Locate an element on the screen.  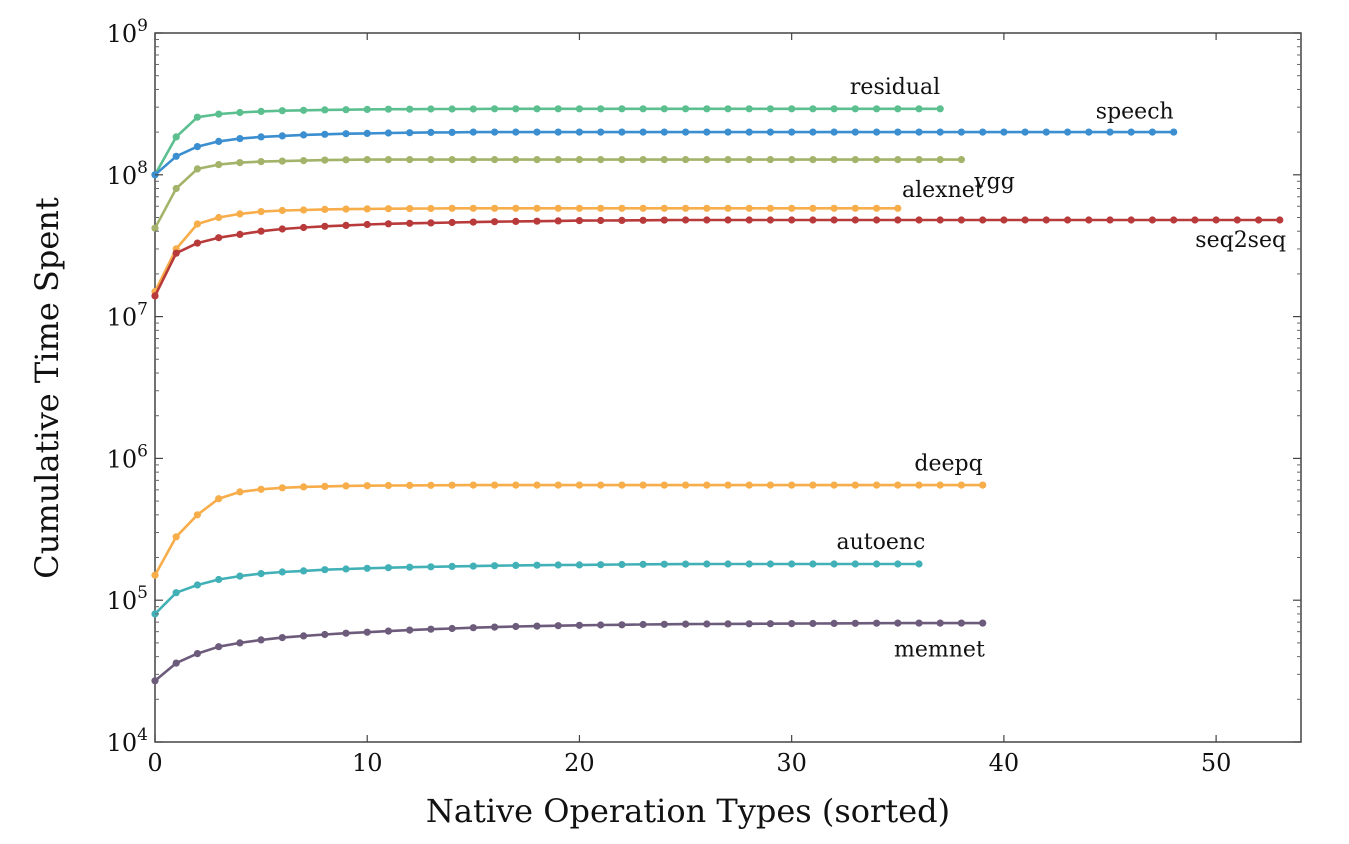
y-tick-label: 10⁵ is located at coordinates (127, 599).